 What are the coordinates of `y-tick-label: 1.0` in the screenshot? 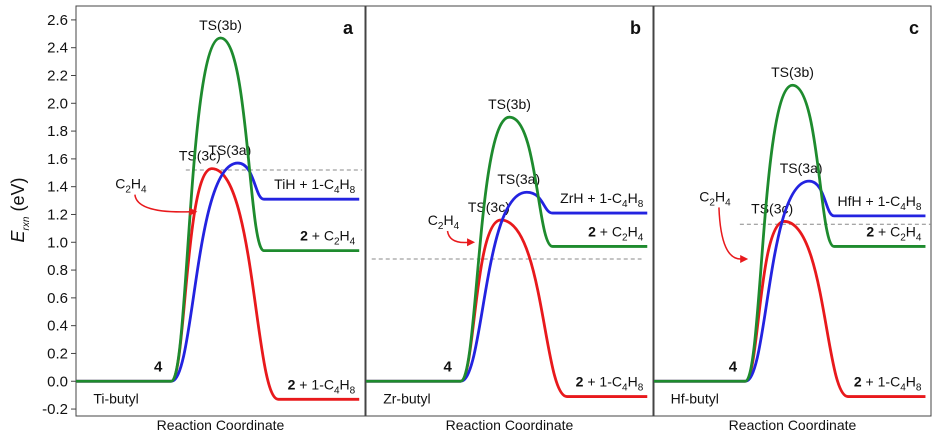 It's located at (57, 242).